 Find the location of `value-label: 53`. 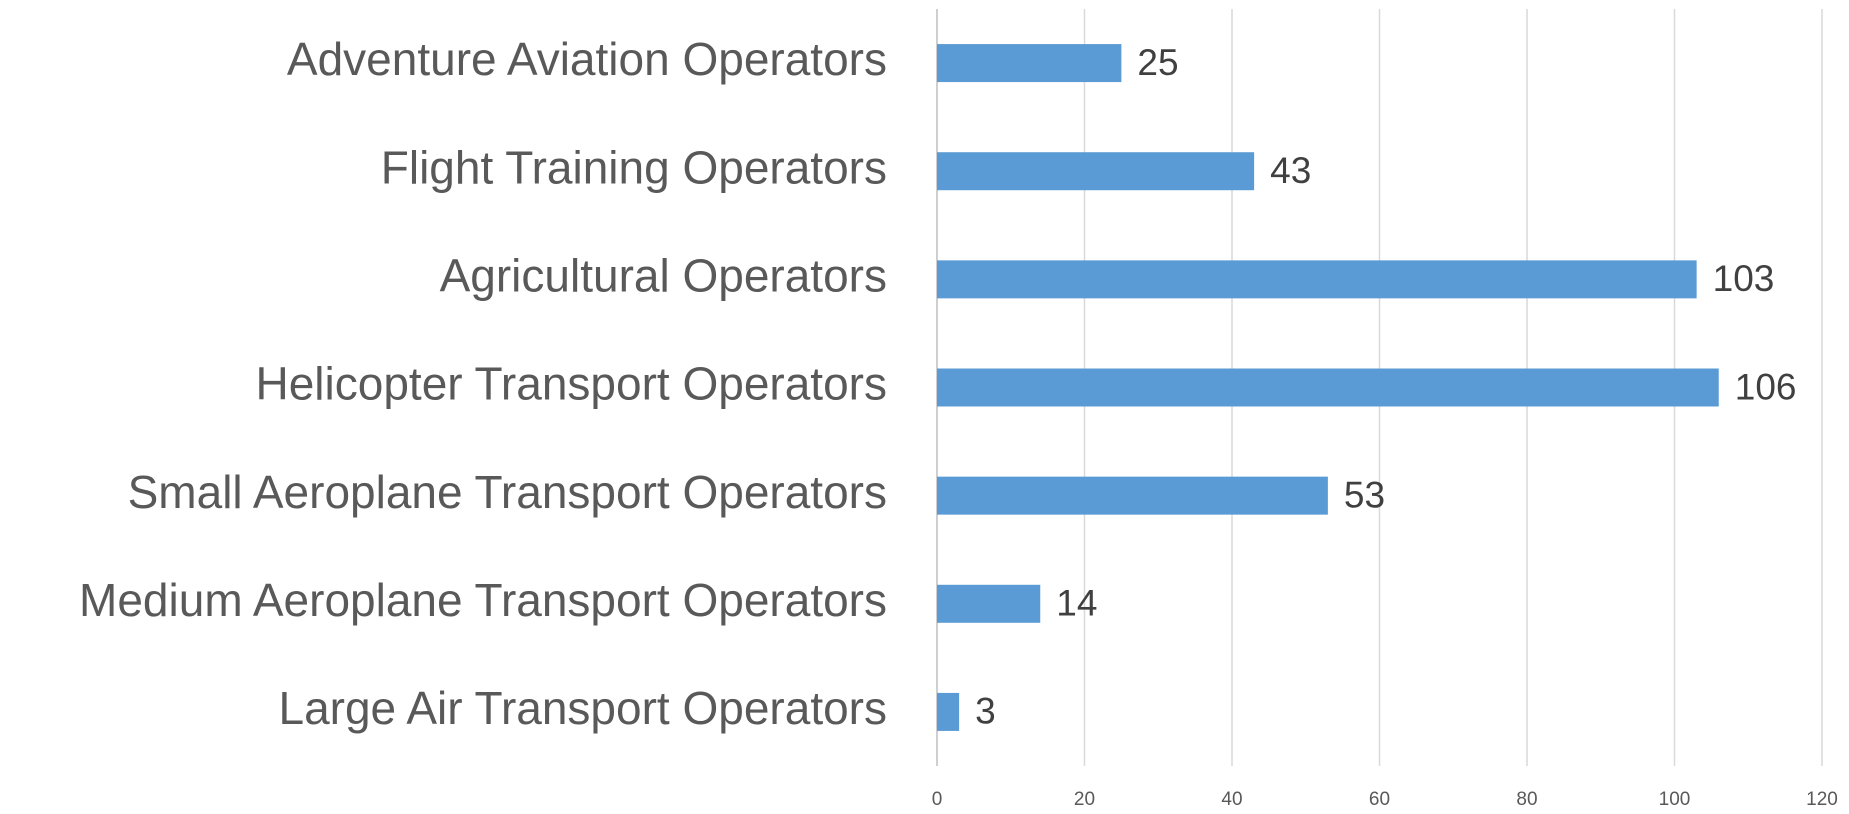

value-label: 53 is located at coordinates (1364, 494).